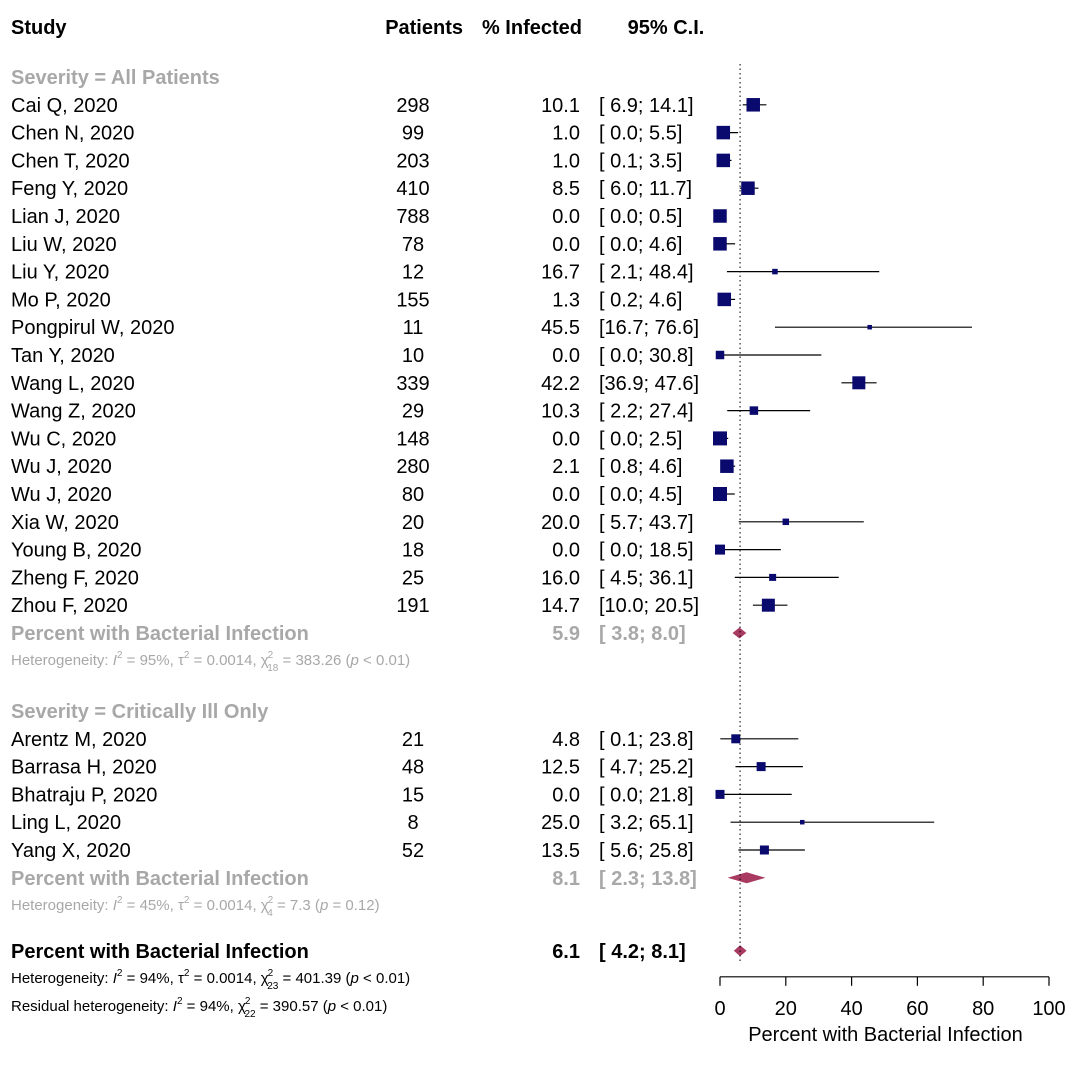 The image size is (1072, 1066). I want to click on study-ci: [ 5.6; 25.8], so click(646, 851).